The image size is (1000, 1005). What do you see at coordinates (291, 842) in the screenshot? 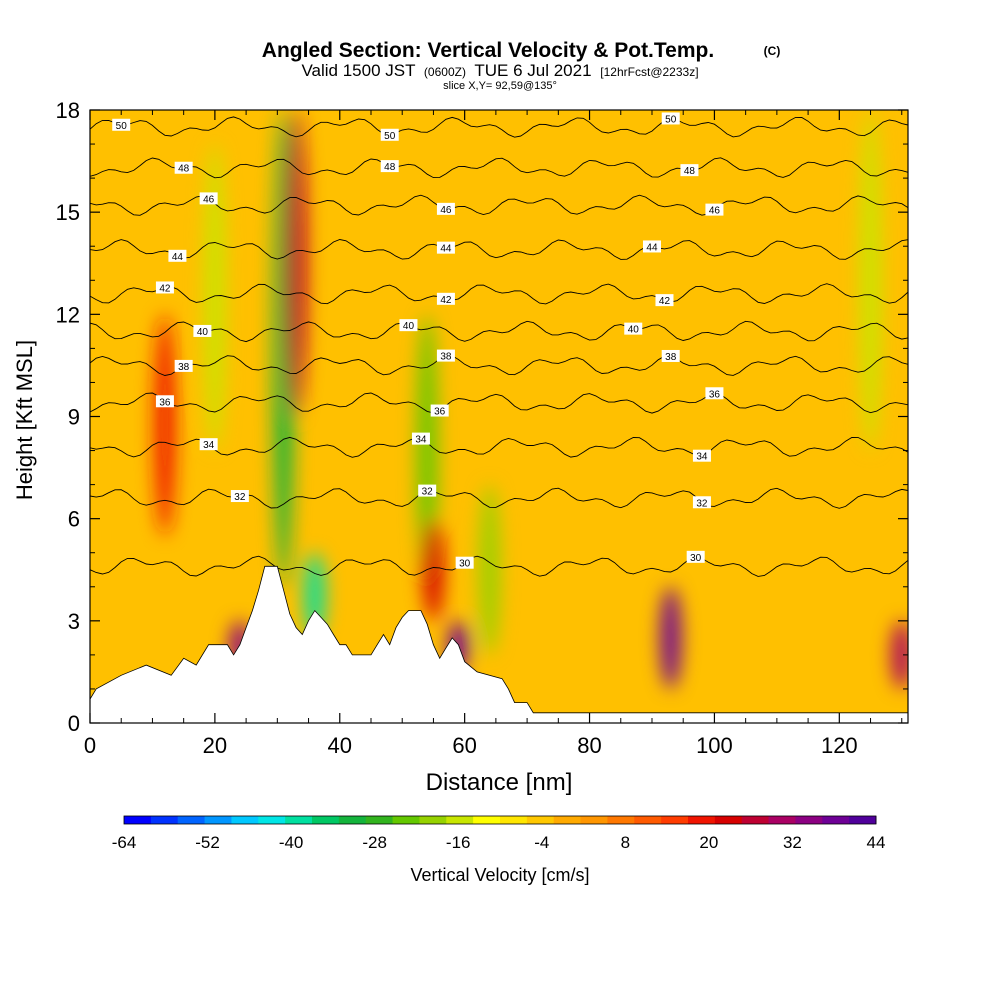
I see `colorbar-tick-label: -40` at bounding box center [291, 842].